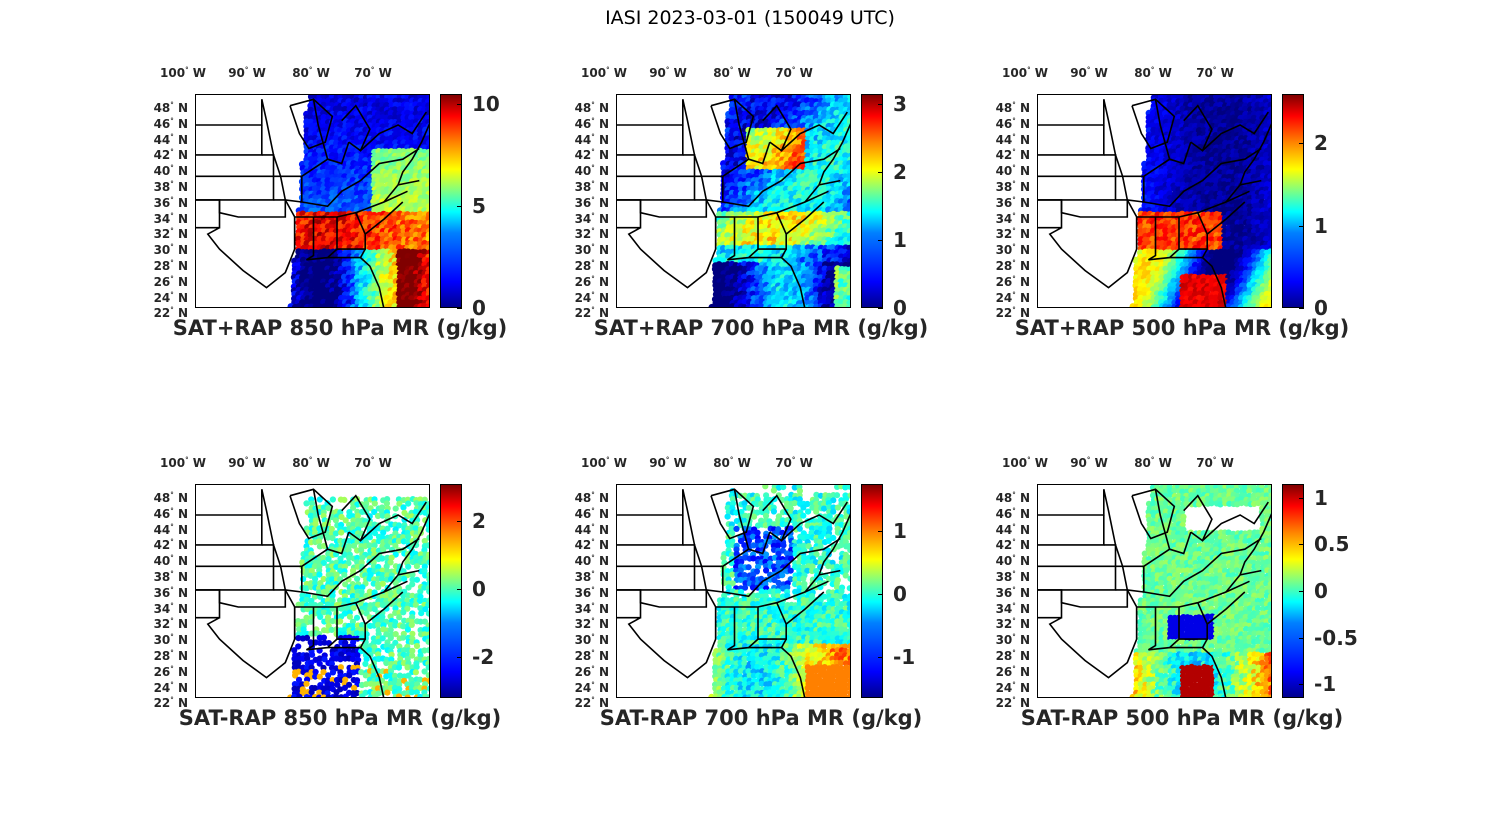 This screenshot has height=825, width=1500. What do you see at coordinates (340, 328) in the screenshot?
I see `panel-title: SAT+RAP 850 hPa MR (g/kg)` at bounding box center [340, 328].